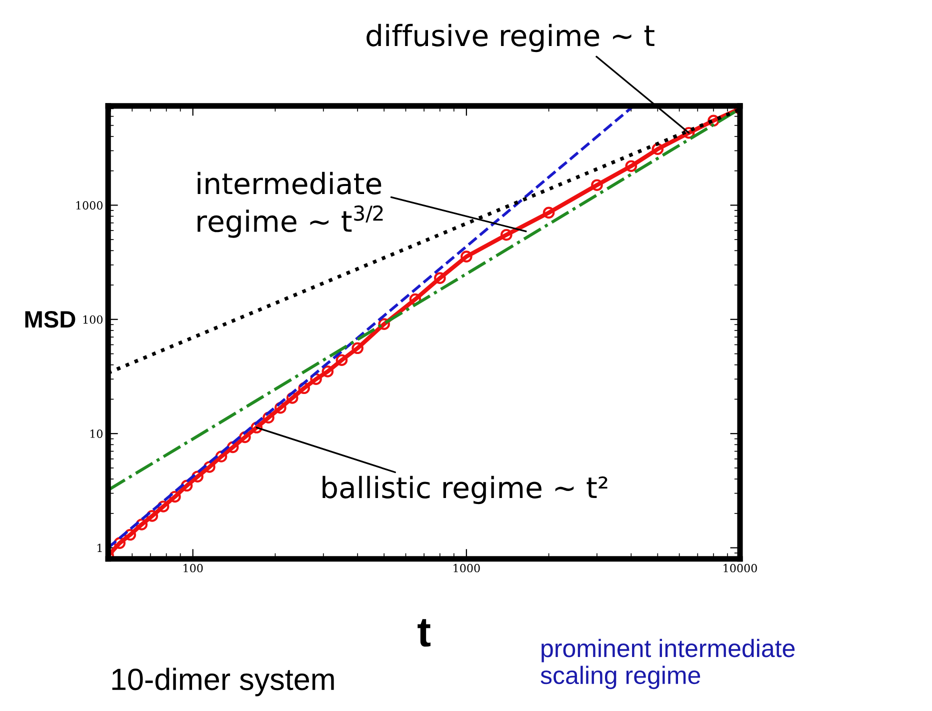 The height and width of the screenshot is (711, 932). What do you see at coordinates (93, 319) in the screenshot?
I see `y-tick-label: 100` at bounding box center [93, 319].